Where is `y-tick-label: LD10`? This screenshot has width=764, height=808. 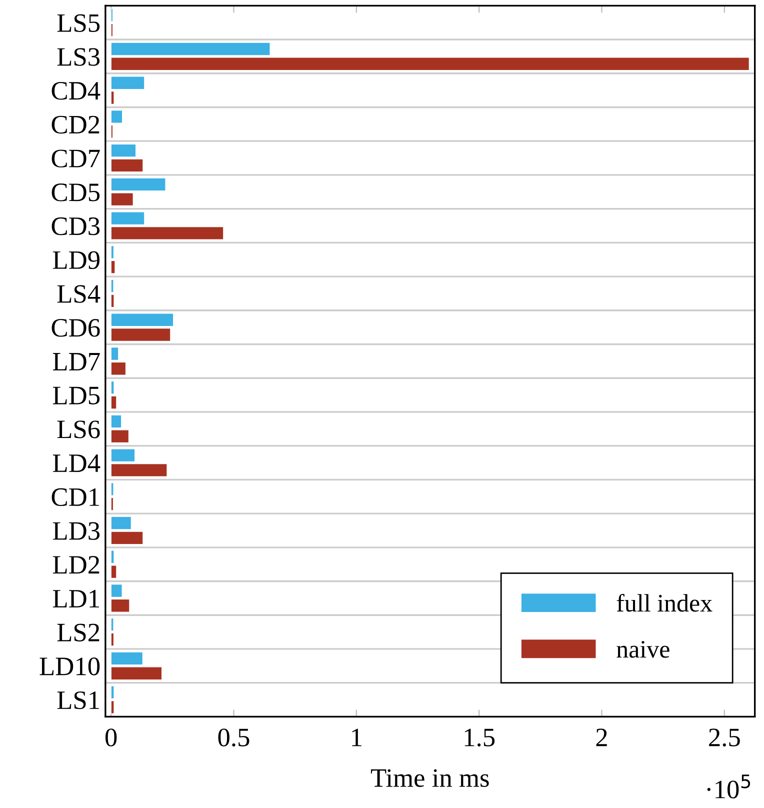
y-tick-label: LD10 is located at coordinates (70, 667).